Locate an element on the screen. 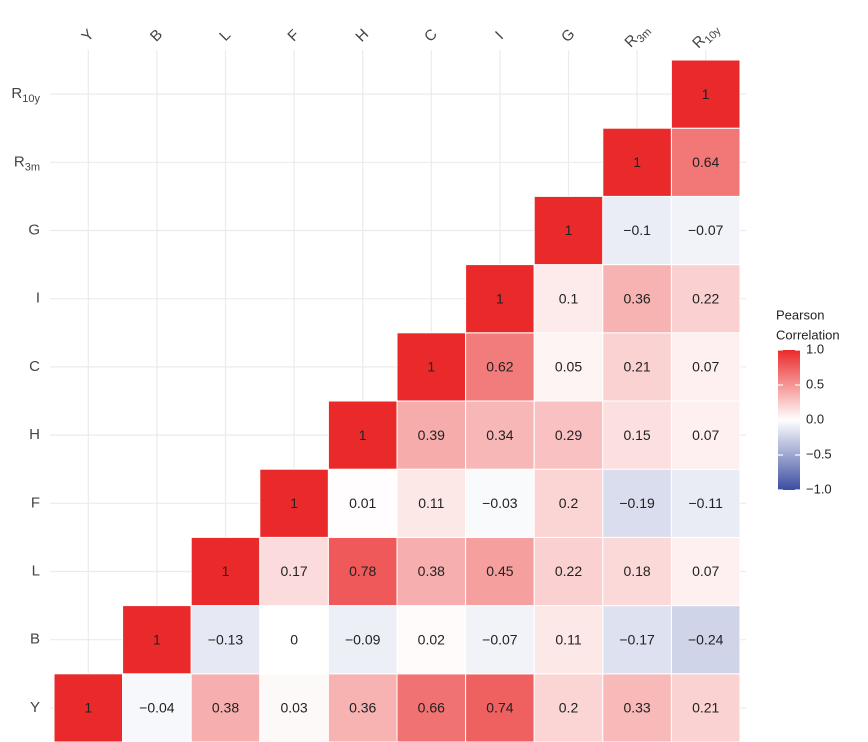  cell-label: −0.03 is located at coordinates (500, 503).